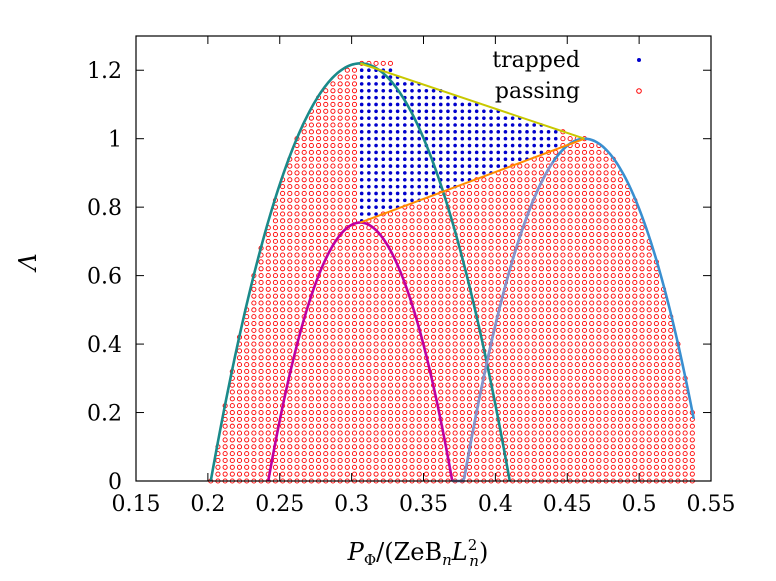 Image resolution: width=776 pixels, height=581 pixels. Describe the element at coordinates (136, 504) in the screenshot. I see `x-tick-label: 0.15` at that location.